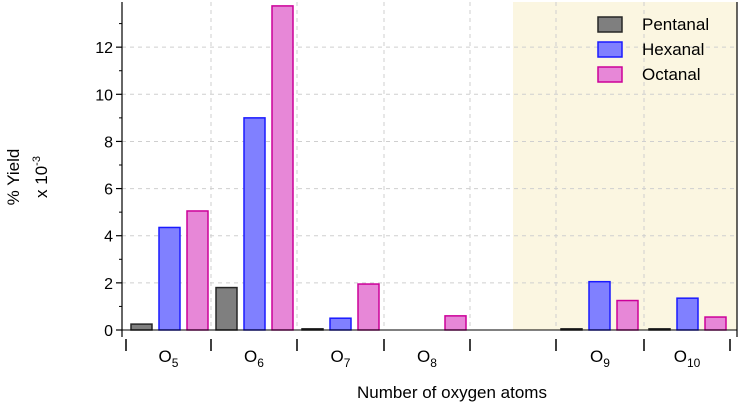 The width and height of the screenshot is (738, 405). Describe the element at coordinates (254, 358) in the screenshot. I see `x-tick-label: O6` at that location.